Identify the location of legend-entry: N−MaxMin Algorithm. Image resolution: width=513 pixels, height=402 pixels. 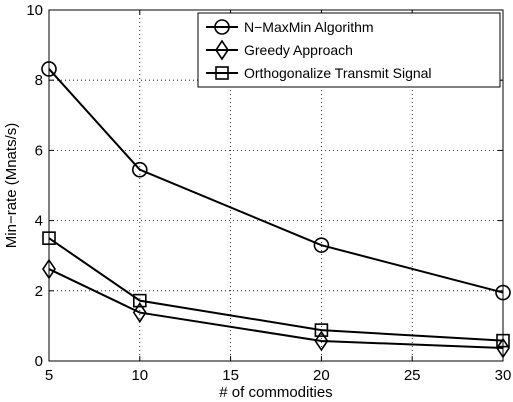
(290, 27).